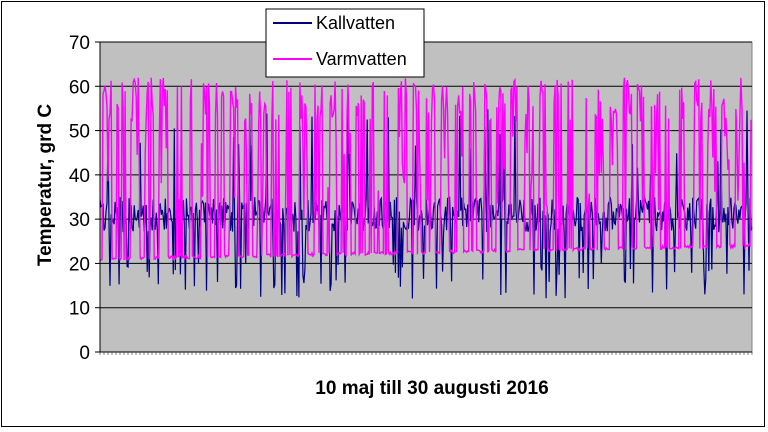  I want to click on legend-label-varmvatten: Varmvatten, so click(361, 59).